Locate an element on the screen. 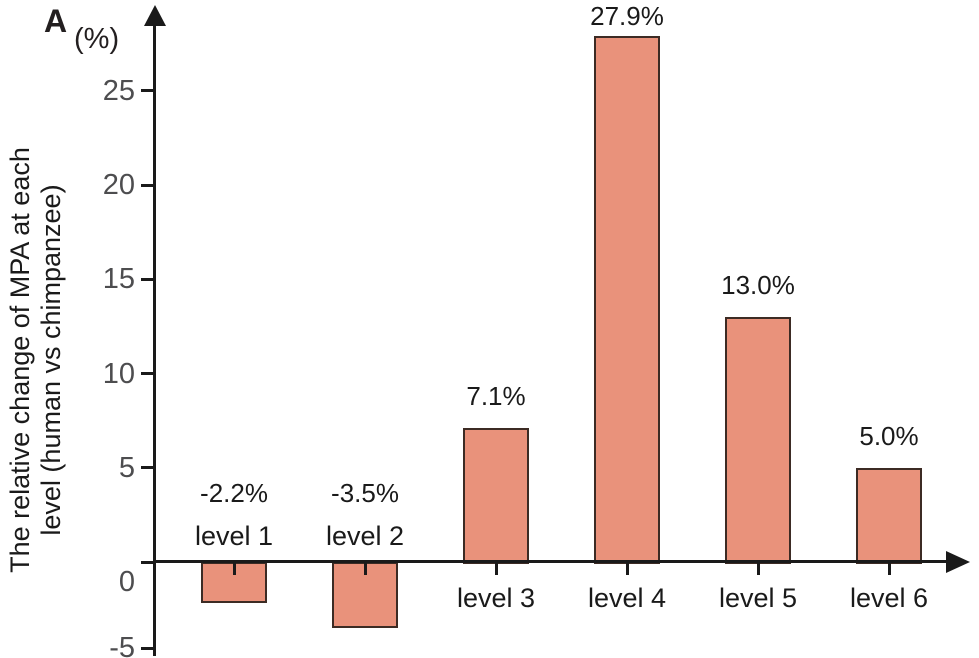 The height and width of the screenshot is (658, 979). y-axis-tick-label: -5 is located at coordinates (122, 645).